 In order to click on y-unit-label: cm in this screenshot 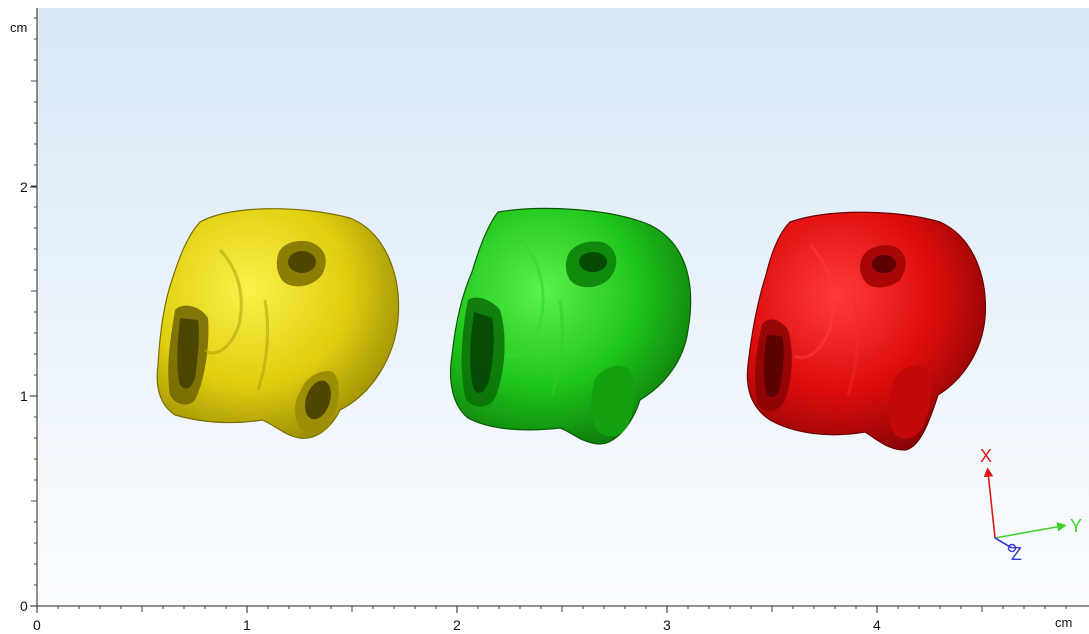, I will do `click(18, 27)`.